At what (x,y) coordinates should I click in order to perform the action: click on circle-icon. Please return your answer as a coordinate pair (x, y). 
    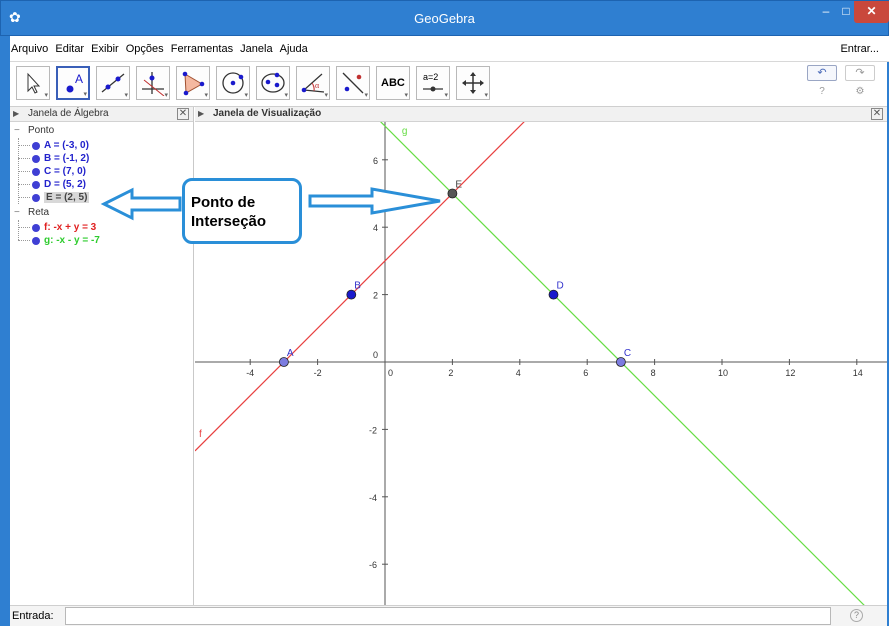
    Looking at the image, I should click on (233, 83).